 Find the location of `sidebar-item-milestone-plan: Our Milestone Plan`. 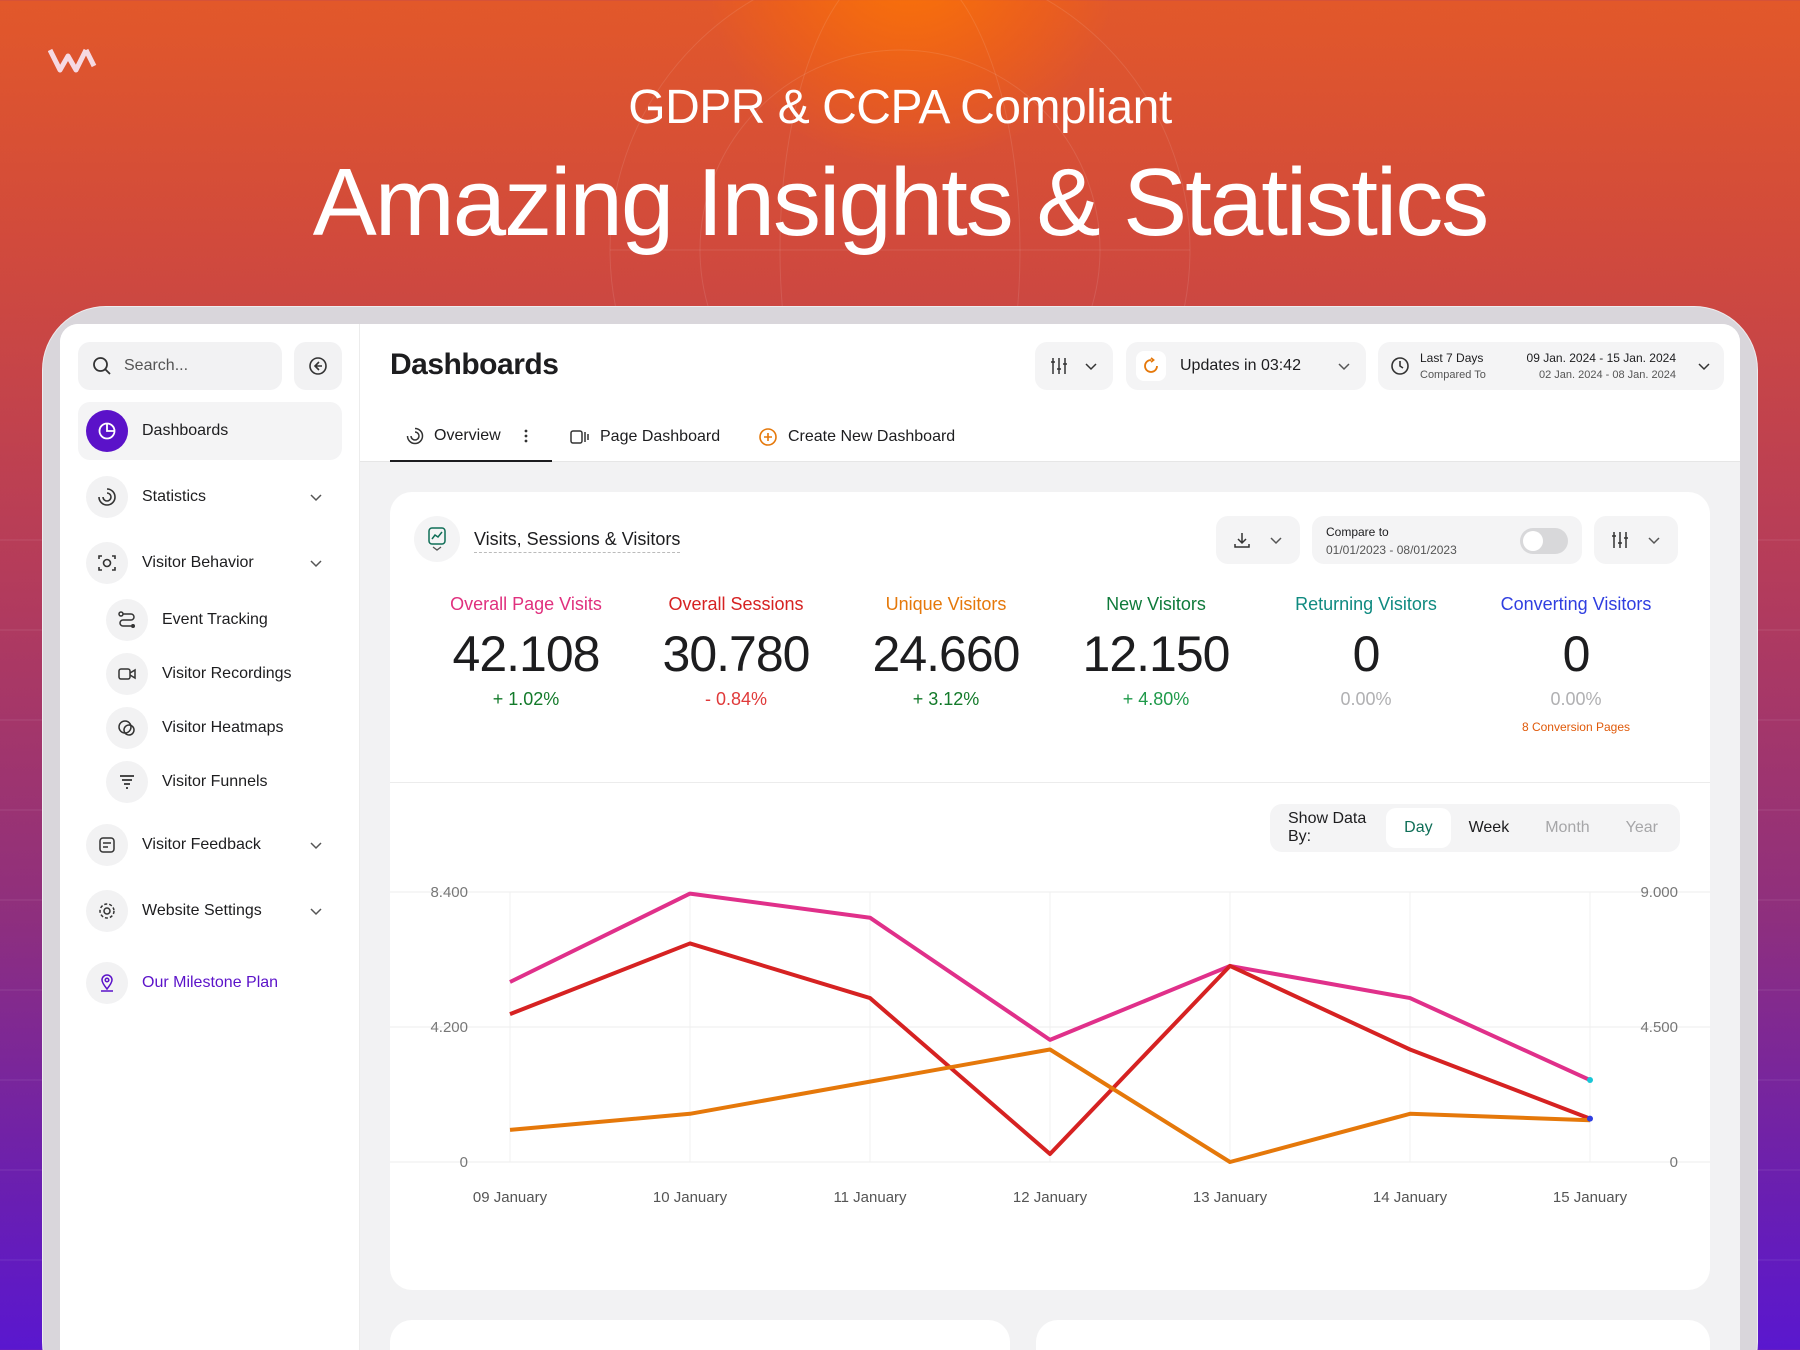

sidebar-item-milestone-plan: Our Milestone Plan is located at coordinates (210, 983).